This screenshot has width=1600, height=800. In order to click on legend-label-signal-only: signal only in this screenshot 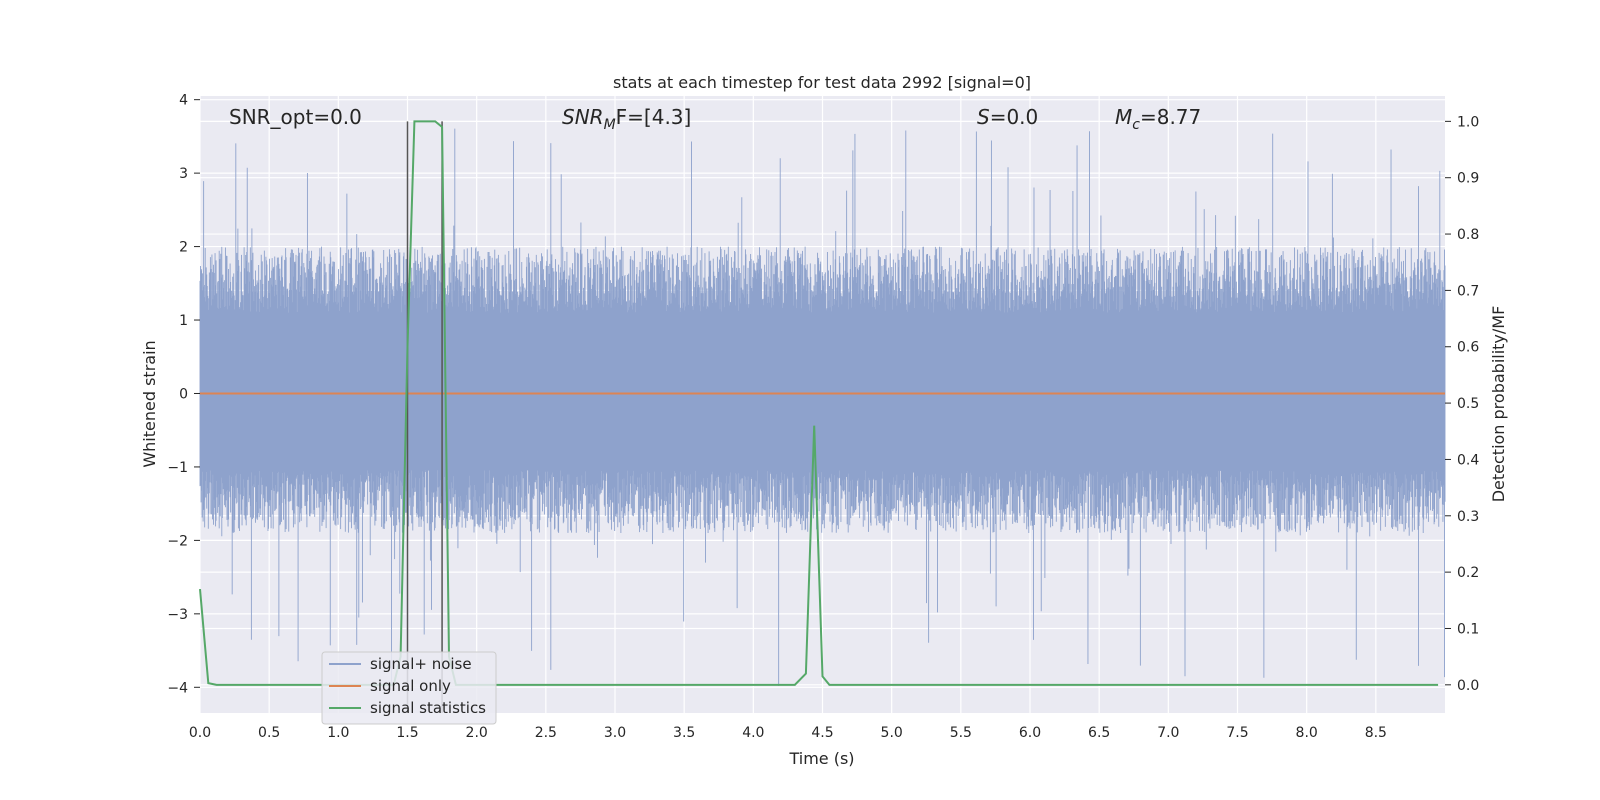, I will do `click(410, 686)`.